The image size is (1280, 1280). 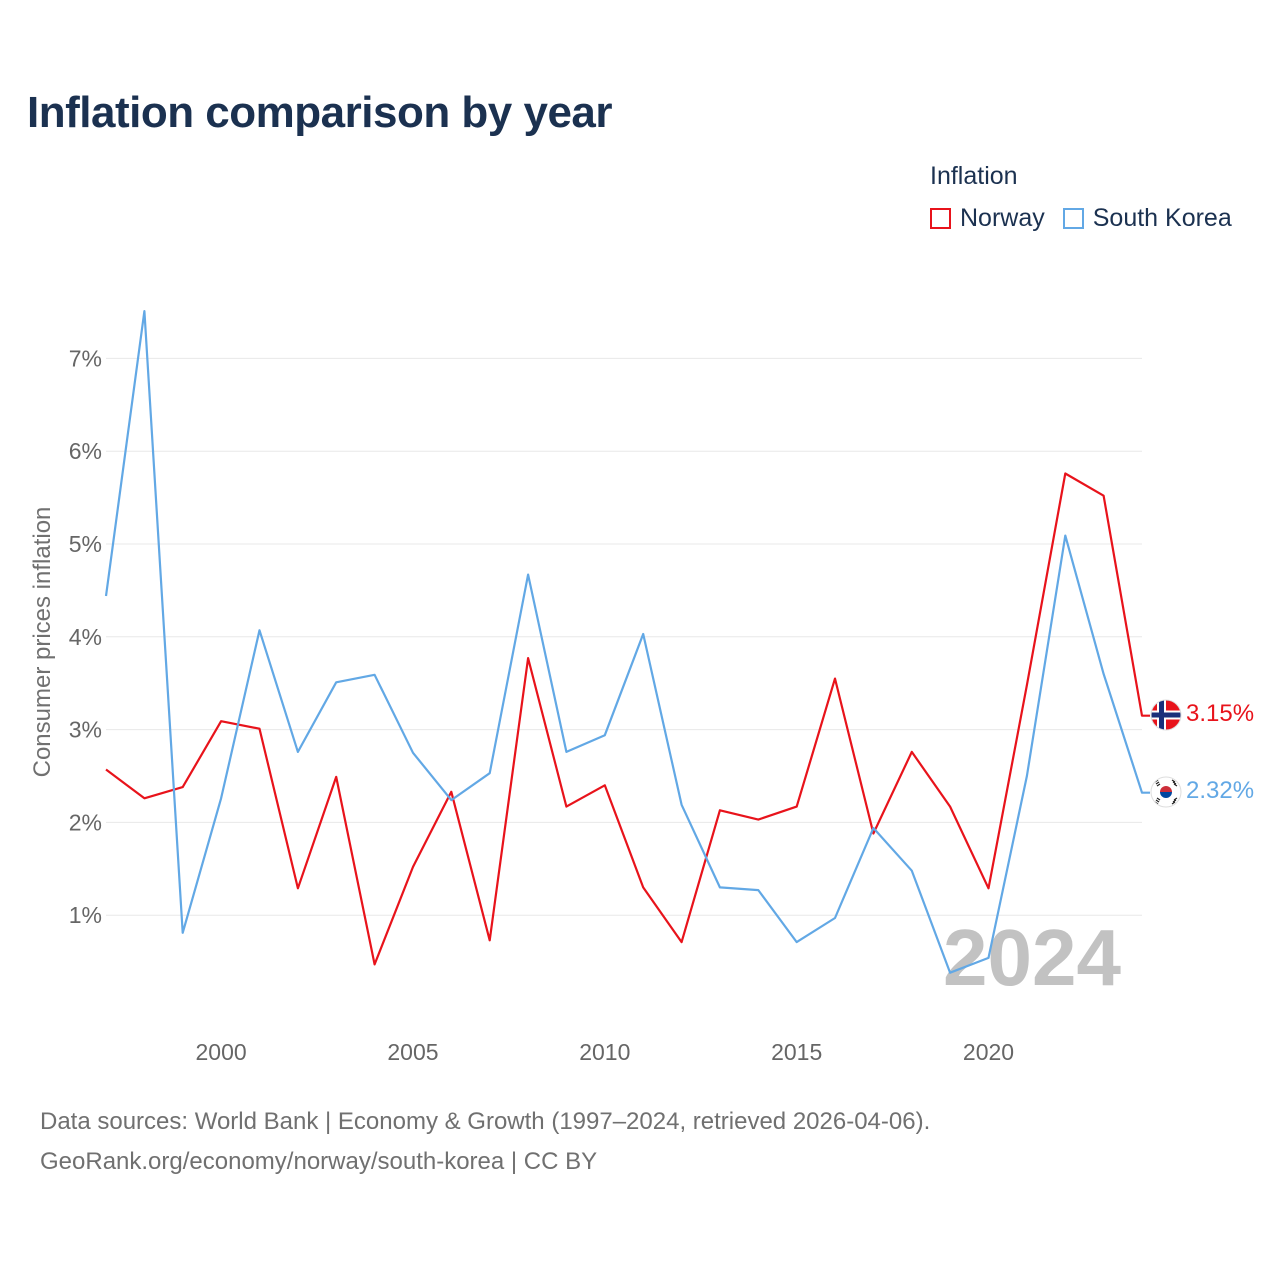 I want to click on legend-label-south-korea: South Korea, so click(x=1162, y=218).